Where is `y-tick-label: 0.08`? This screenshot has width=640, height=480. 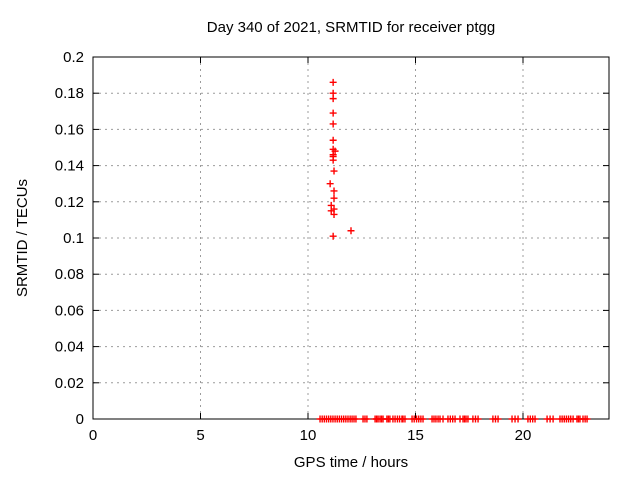 y-tick-label: 0.08 is located at coordinates (69, 274).